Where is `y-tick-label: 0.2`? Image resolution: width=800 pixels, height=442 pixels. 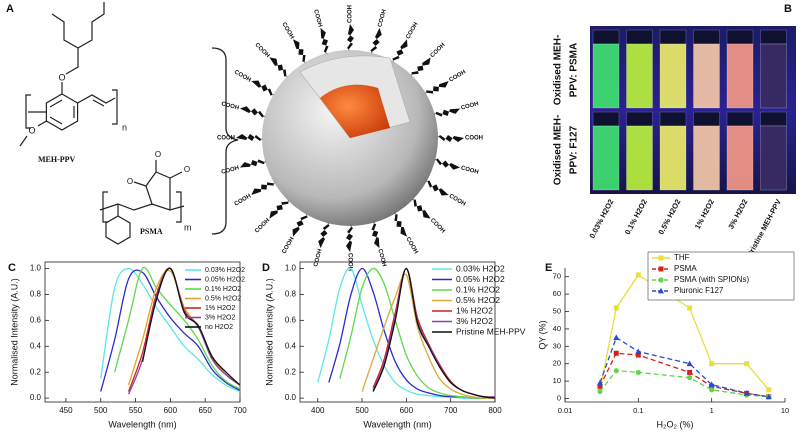 y-tick-label: 0.2 is located at coordinates (291, 371).